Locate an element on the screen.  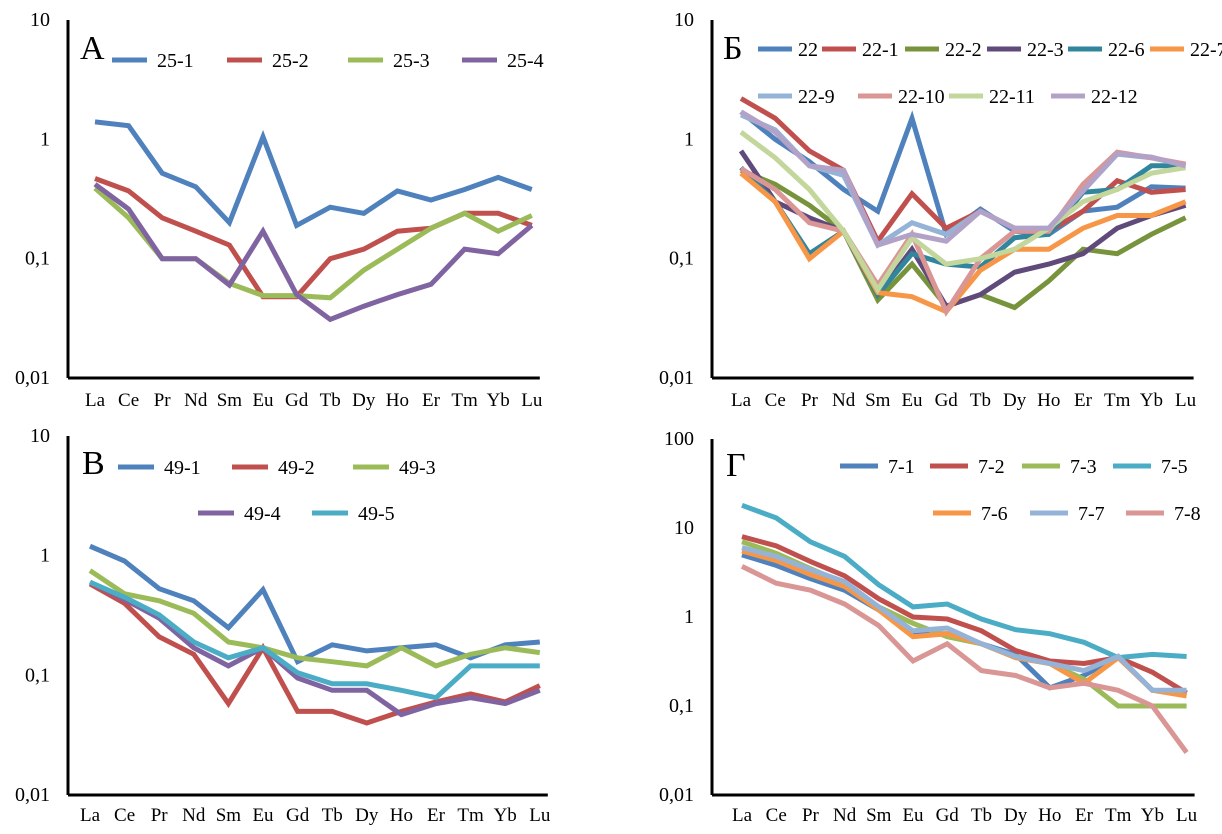
legend-label: 49-5 is located at coordinates (376, 514).